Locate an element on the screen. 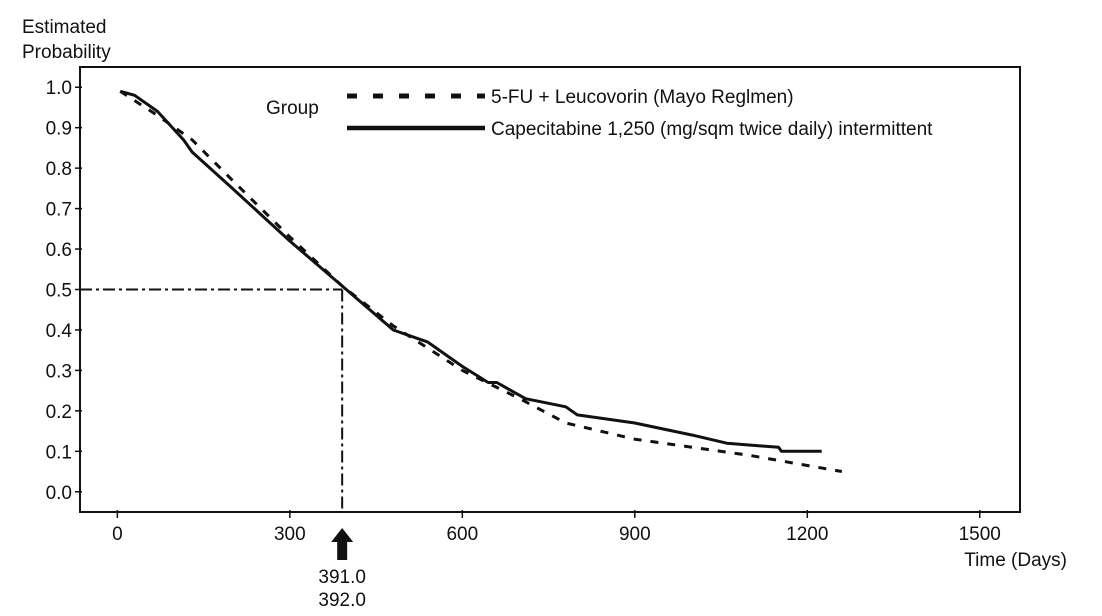 This screenshot has width=1102, height=616. y-tick-label: 0.8 is located at coordinates (59, 169).